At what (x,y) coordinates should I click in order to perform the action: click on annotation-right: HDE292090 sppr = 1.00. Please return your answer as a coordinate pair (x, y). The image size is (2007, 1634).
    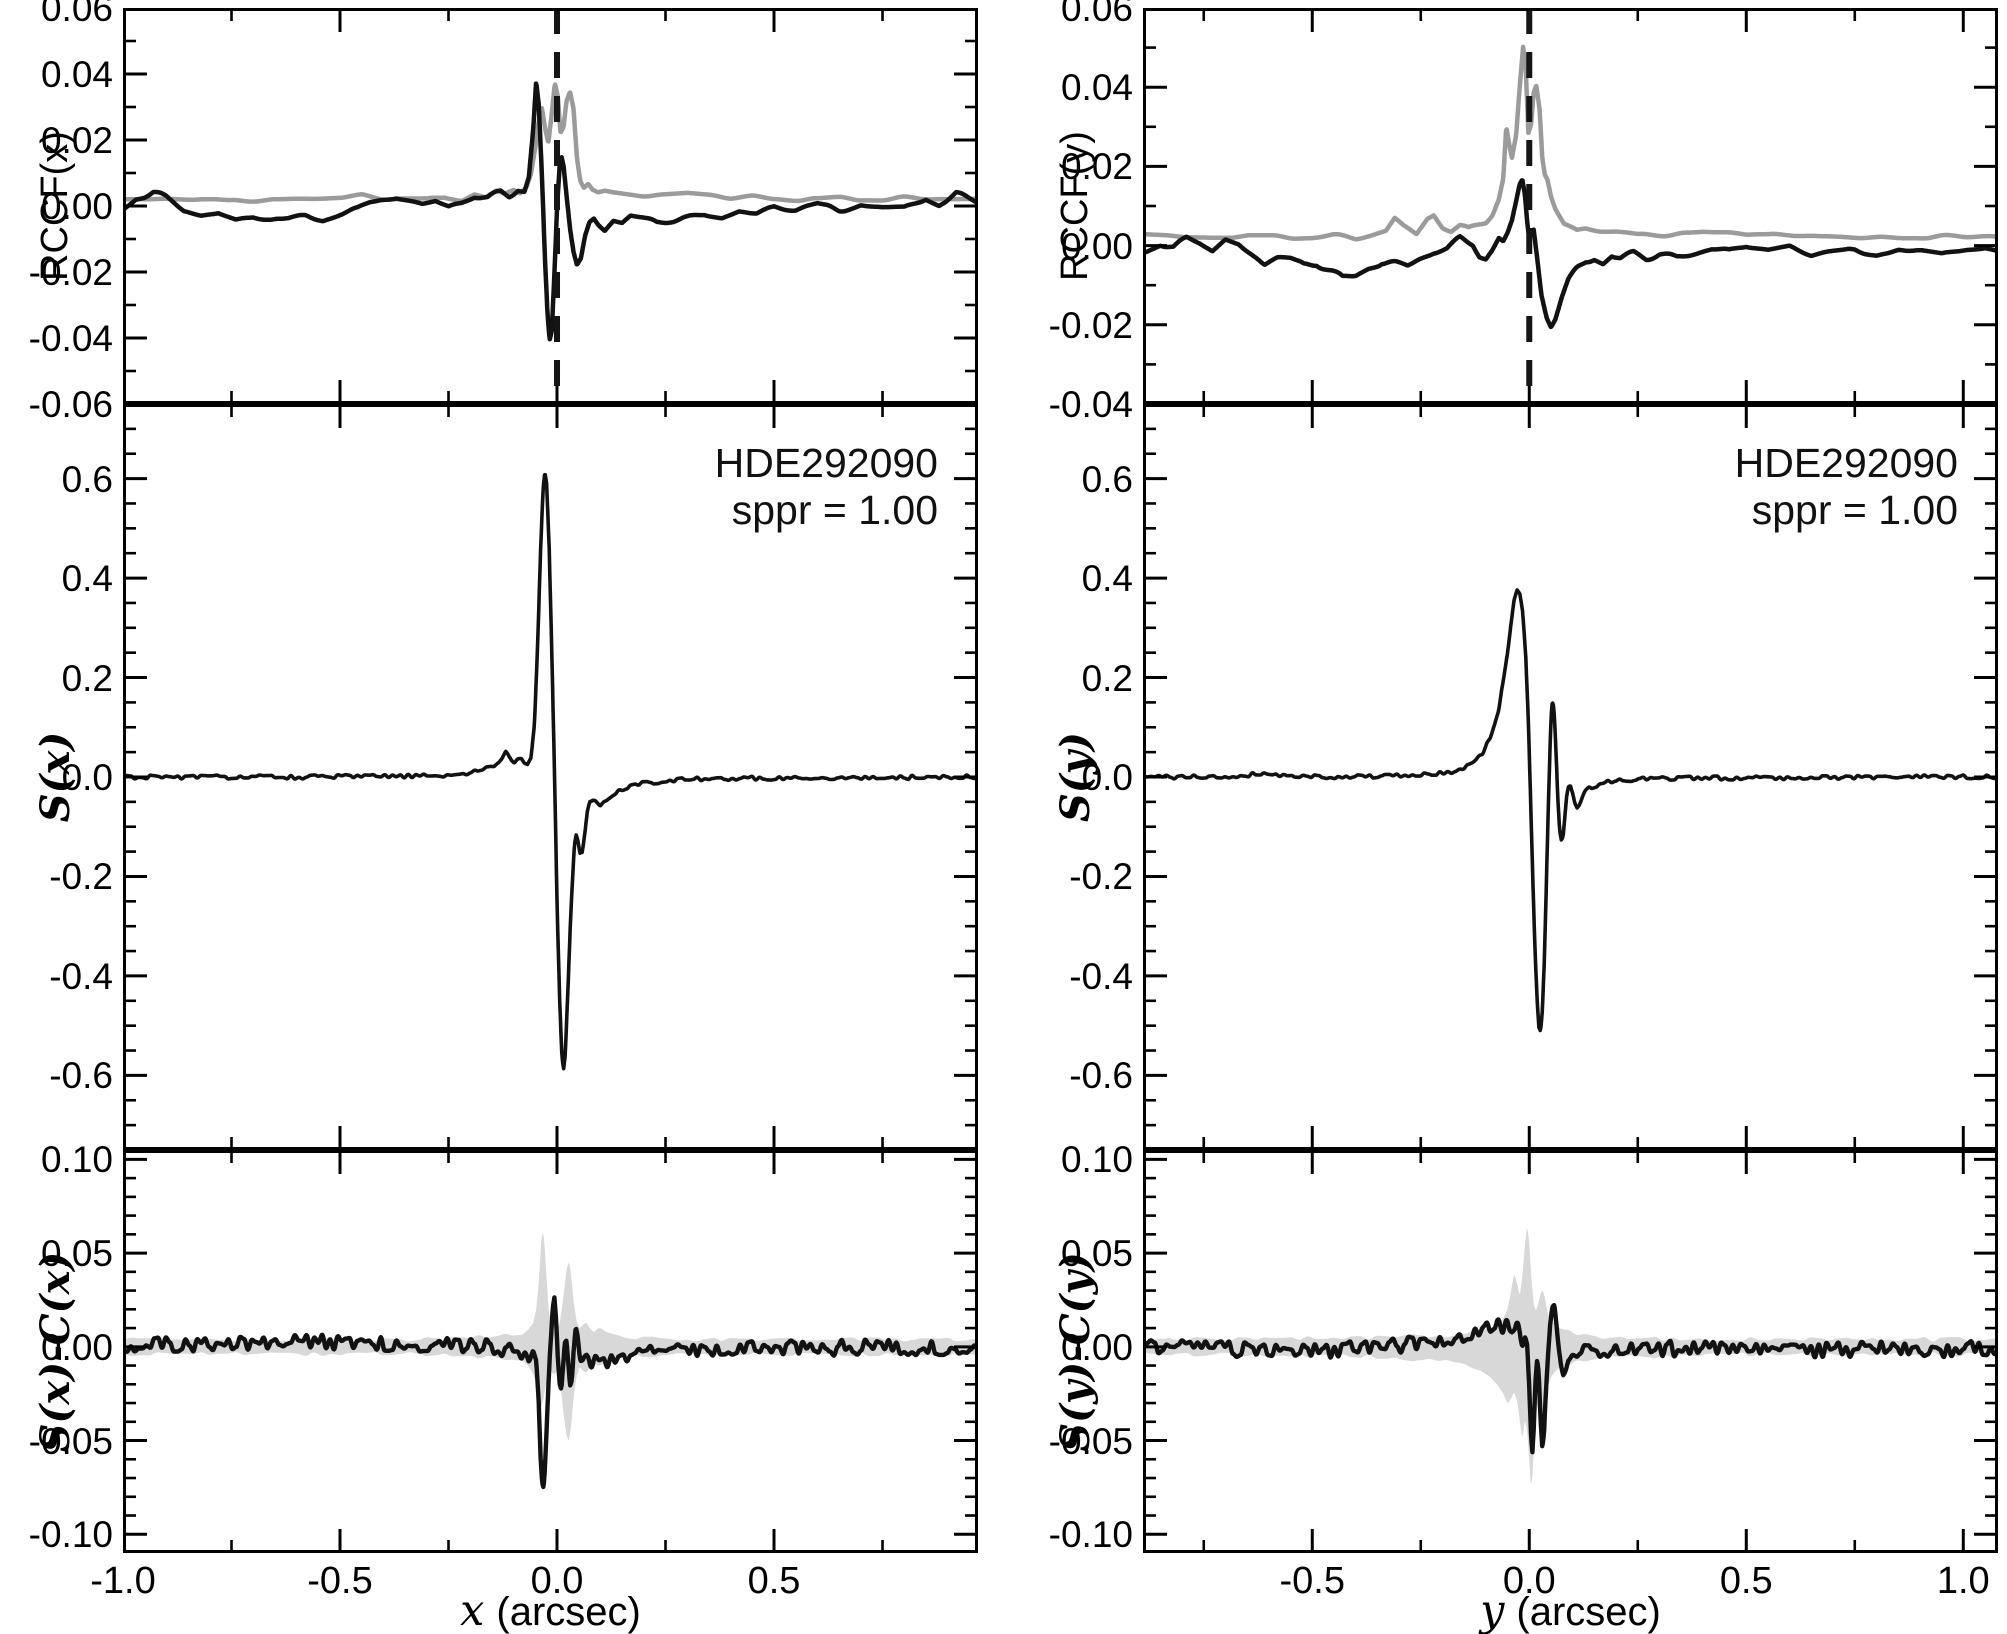
    Looking at the image, I should click on (1743, 487).